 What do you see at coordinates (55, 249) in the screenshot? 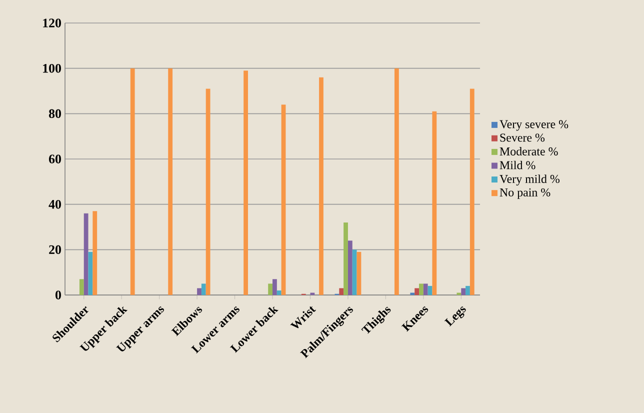
I see `y-tick-label: 20` at bounding box center [55, 249].